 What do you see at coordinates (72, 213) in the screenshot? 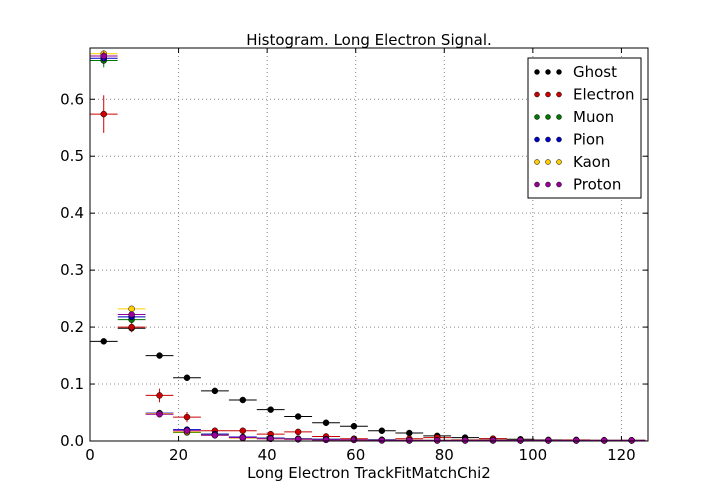
I see `y-tick-label: 0.4` at bounding box center [72, 213].